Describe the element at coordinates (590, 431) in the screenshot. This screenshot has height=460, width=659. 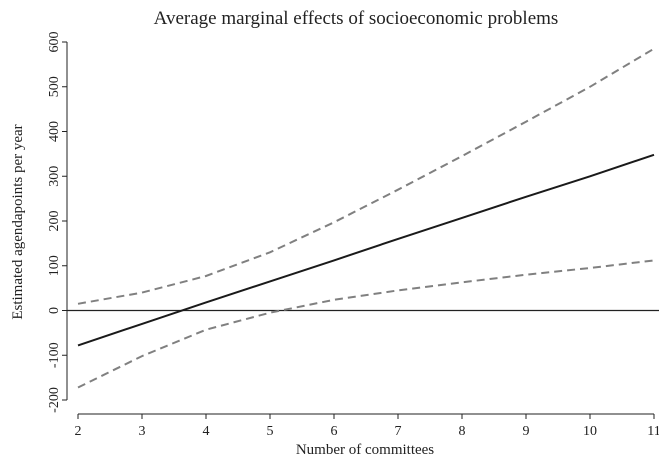
I see `x-tick-label: 10` at that location.